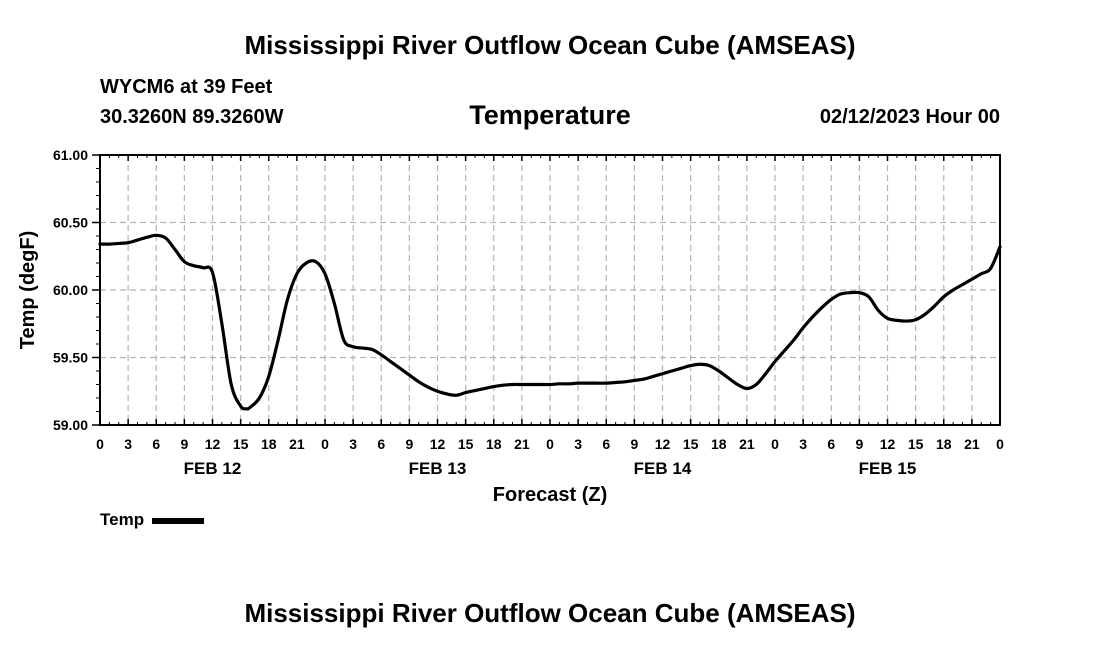 The height and width of the screenshot is (650, 1100). Describe the element at coordinates (28, 290) in the screenshot. I see `y-axis-label: Temp (degF)` at that location.